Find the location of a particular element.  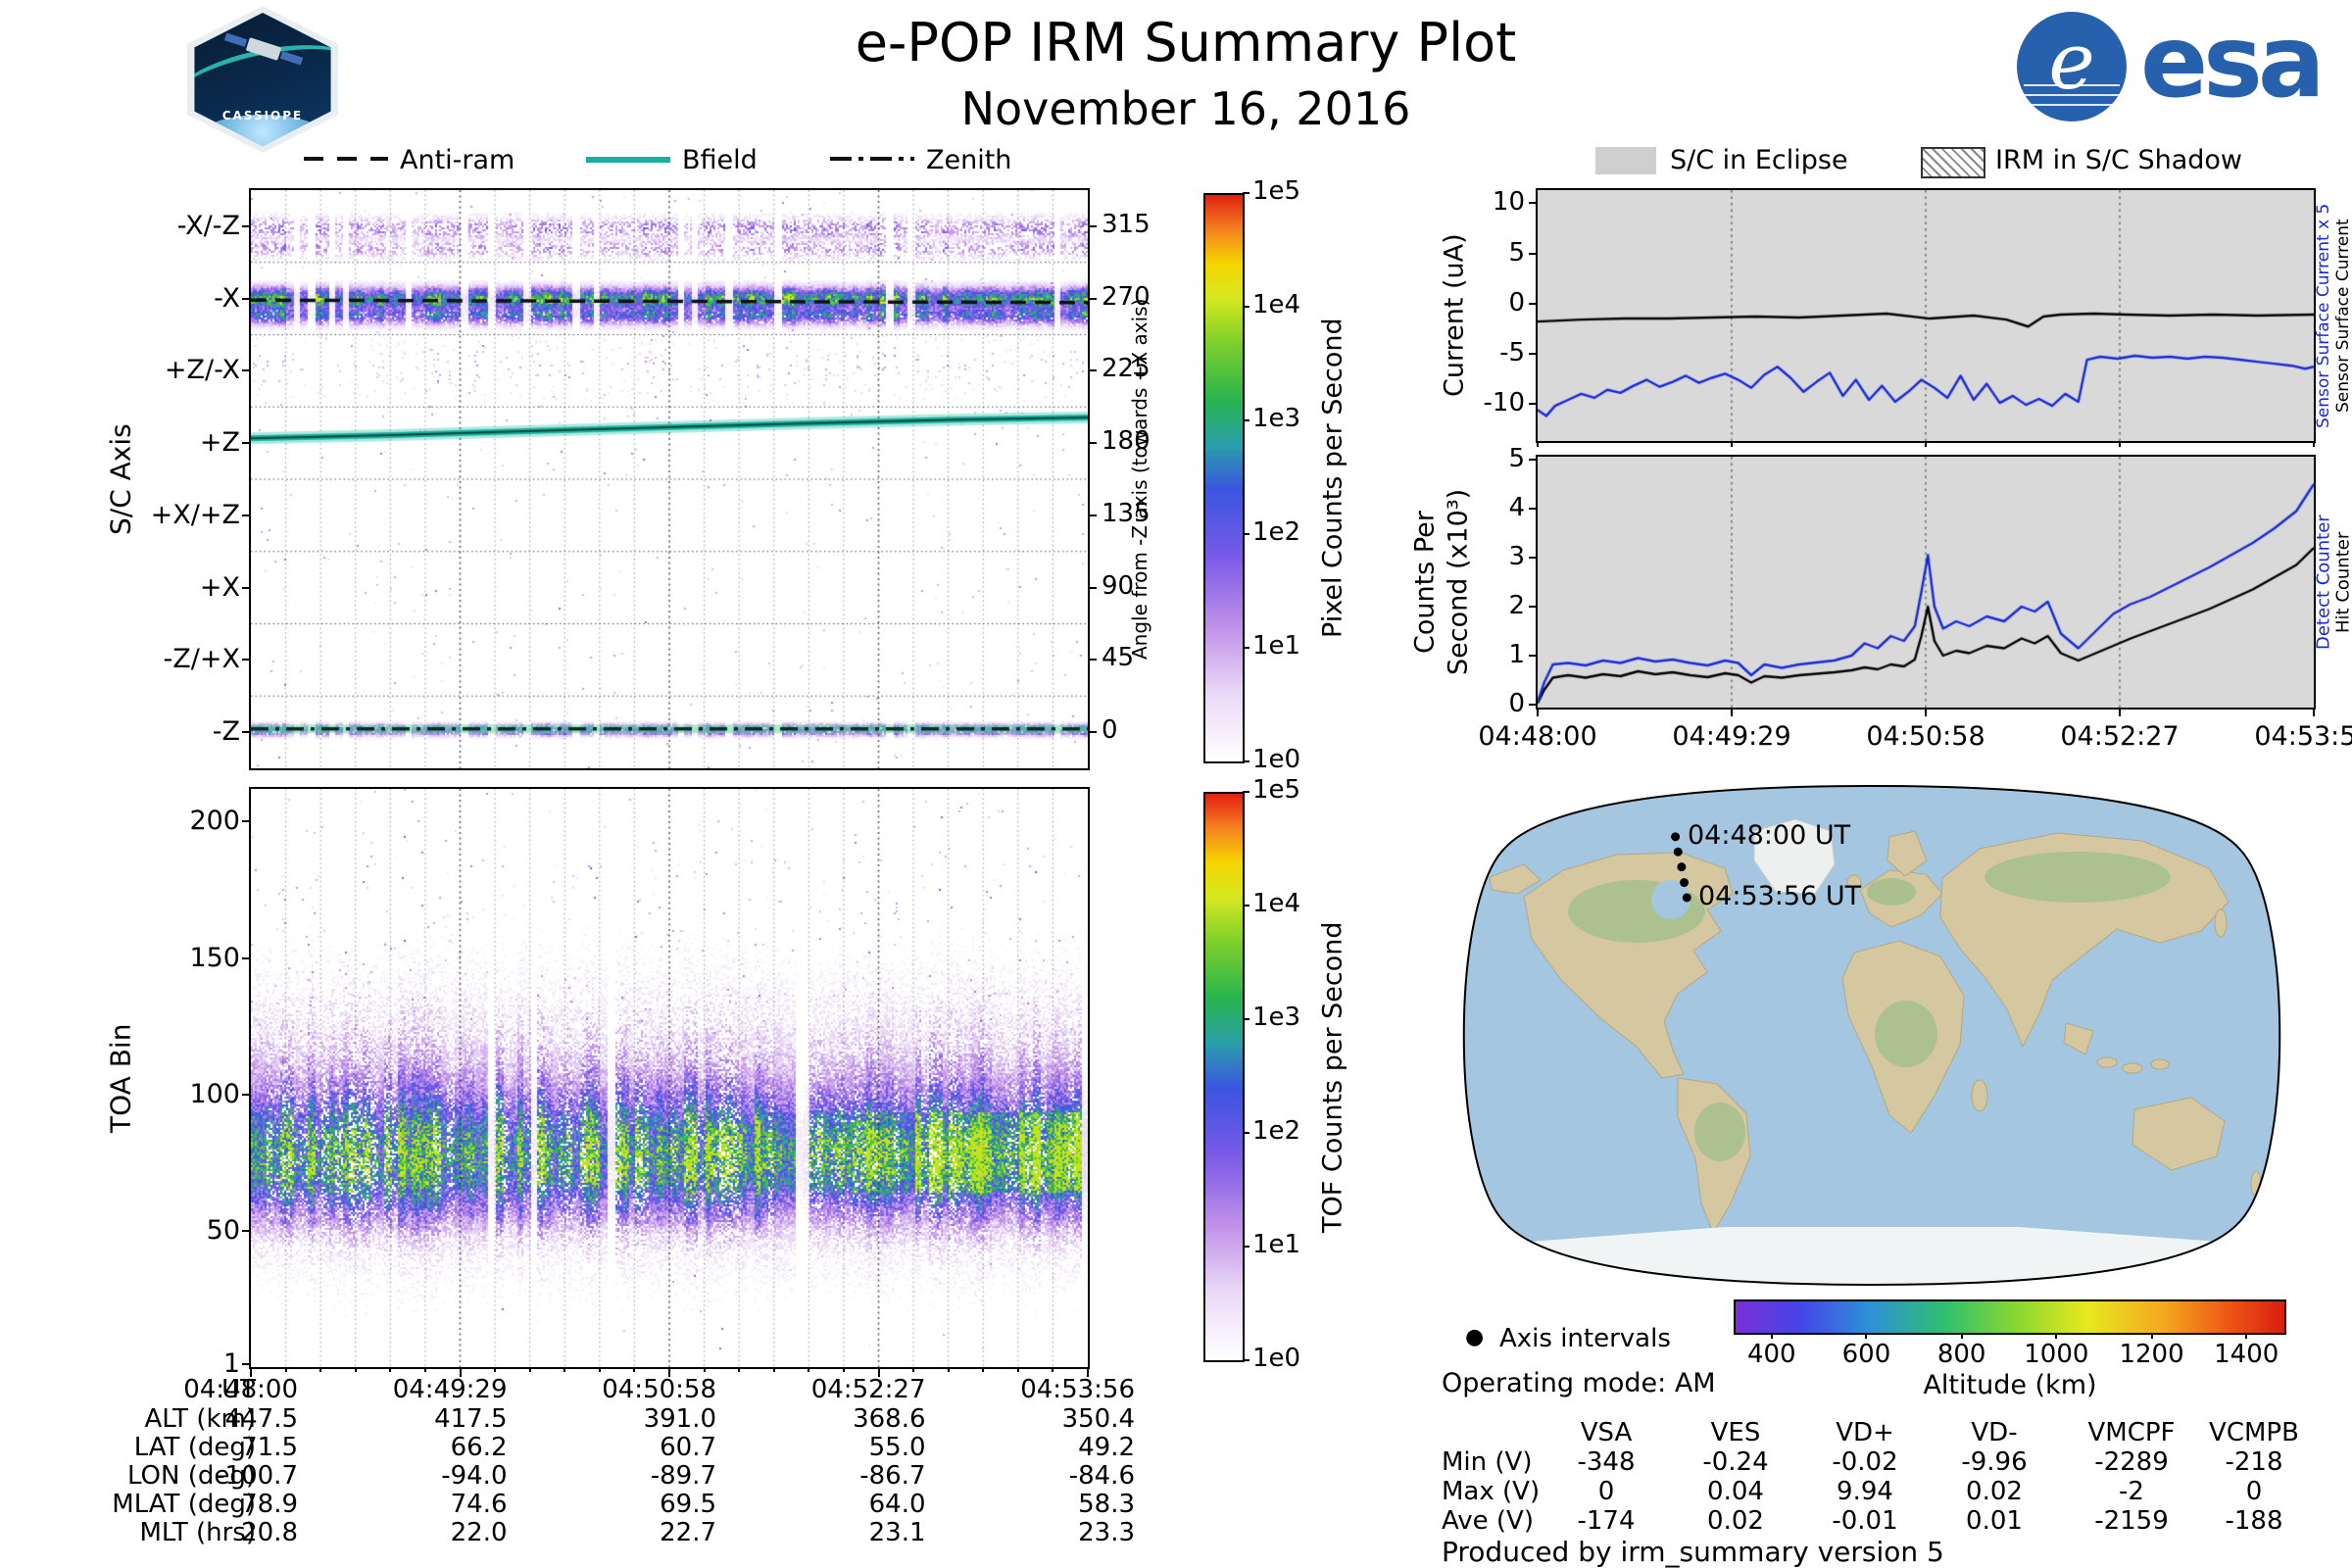

counters-panel is located at coordinates (1926, 582).